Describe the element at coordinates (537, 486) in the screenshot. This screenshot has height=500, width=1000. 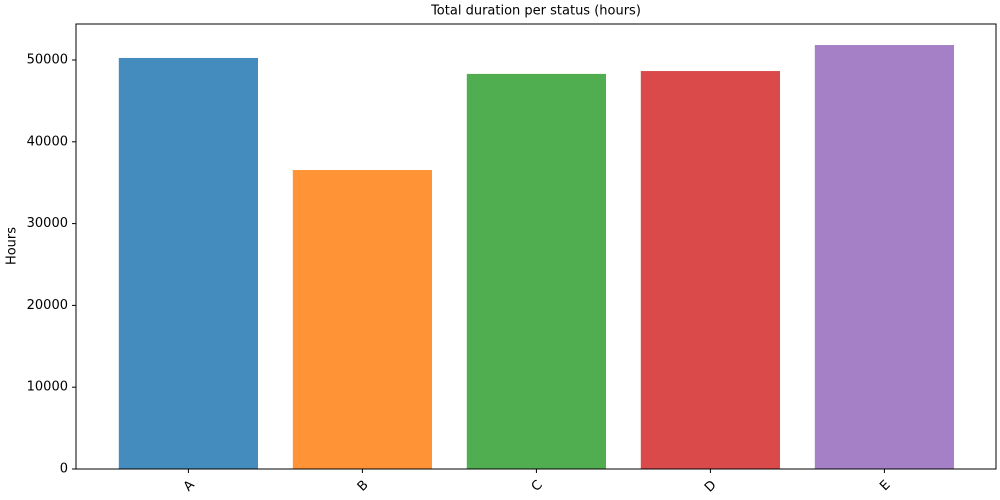
I see `x-tick-label: C` at that location.